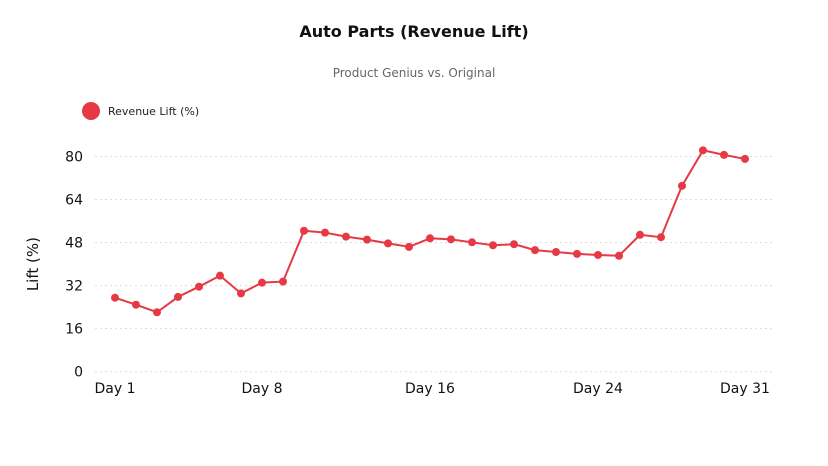  I want to click on x-tick-label: Day 24, so click(598, 389).